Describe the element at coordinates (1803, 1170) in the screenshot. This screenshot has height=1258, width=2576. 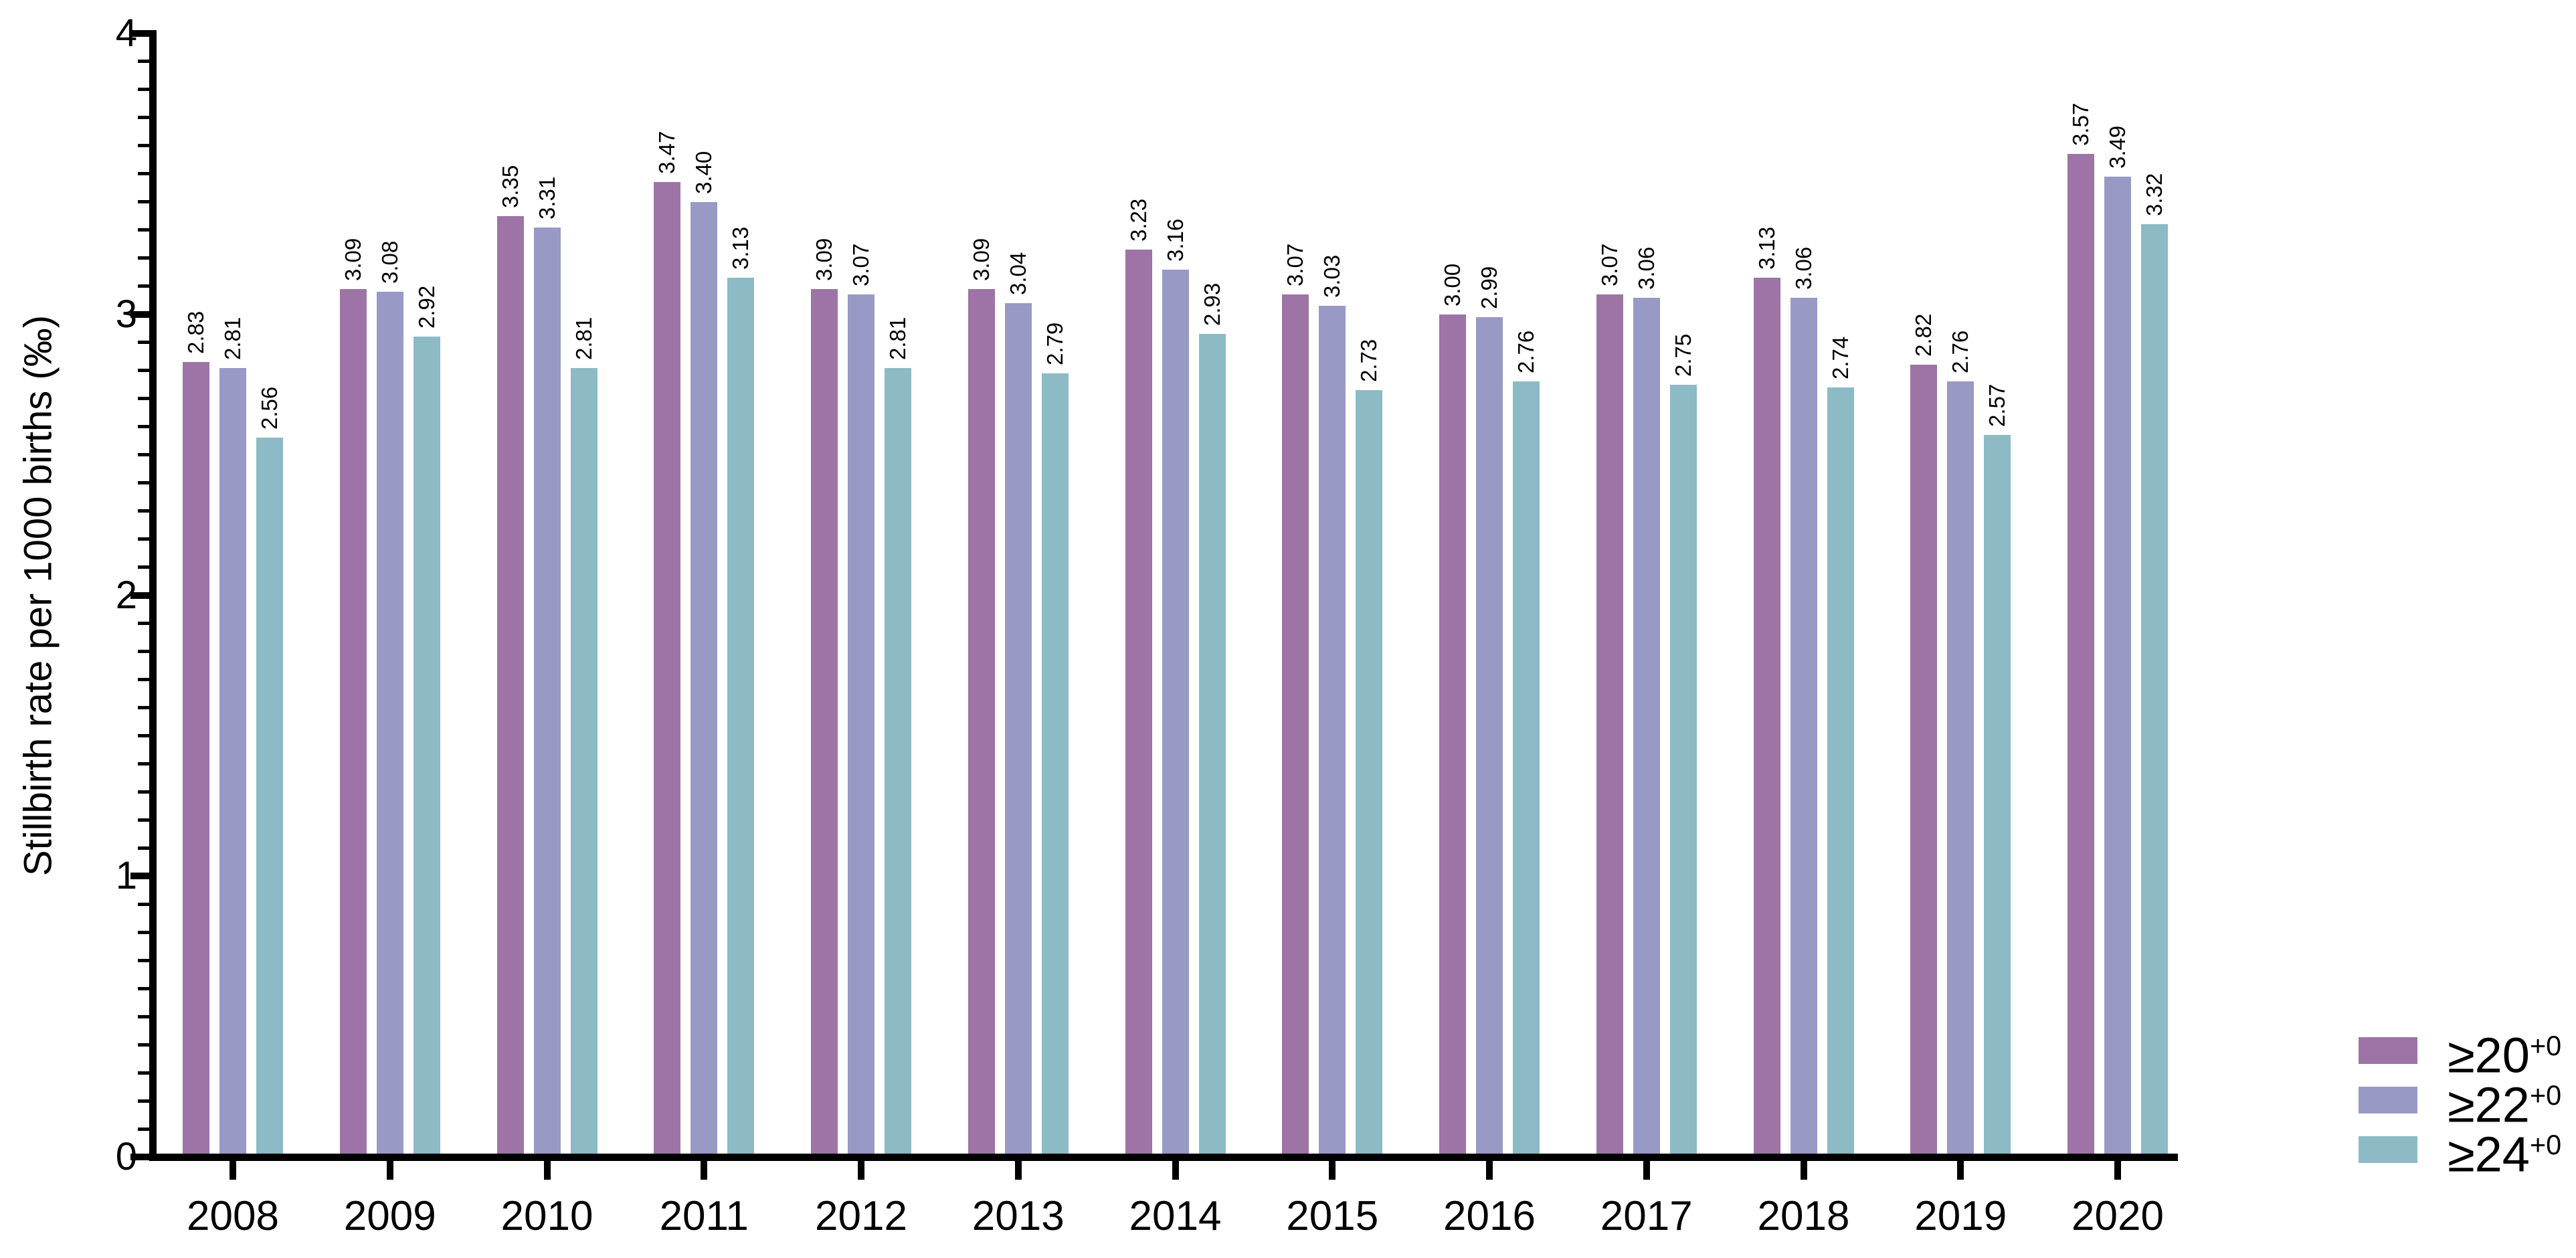
I see `x-tick-2018` at that location.